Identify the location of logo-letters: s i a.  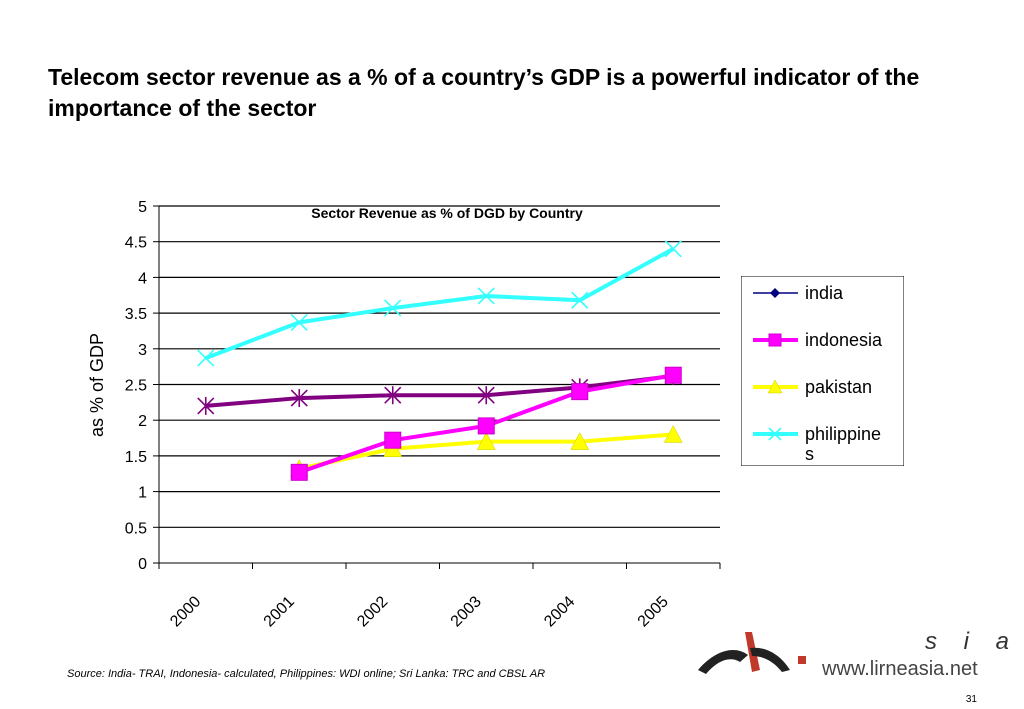
(972, 641).